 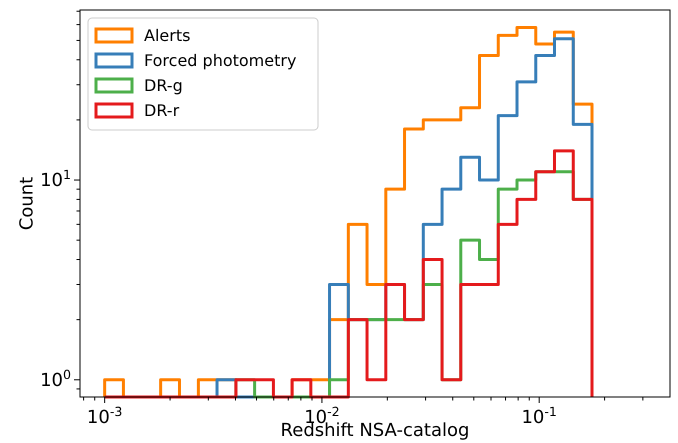 I want to click on legend-label: DR-g, so click(x=163, y=85).